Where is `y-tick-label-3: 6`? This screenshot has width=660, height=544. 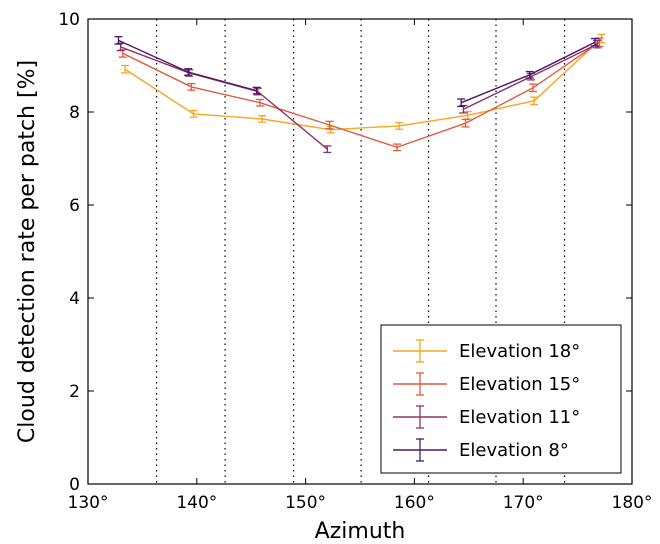
y-tick-label-3: 6 is located at coordinates (74, 206).